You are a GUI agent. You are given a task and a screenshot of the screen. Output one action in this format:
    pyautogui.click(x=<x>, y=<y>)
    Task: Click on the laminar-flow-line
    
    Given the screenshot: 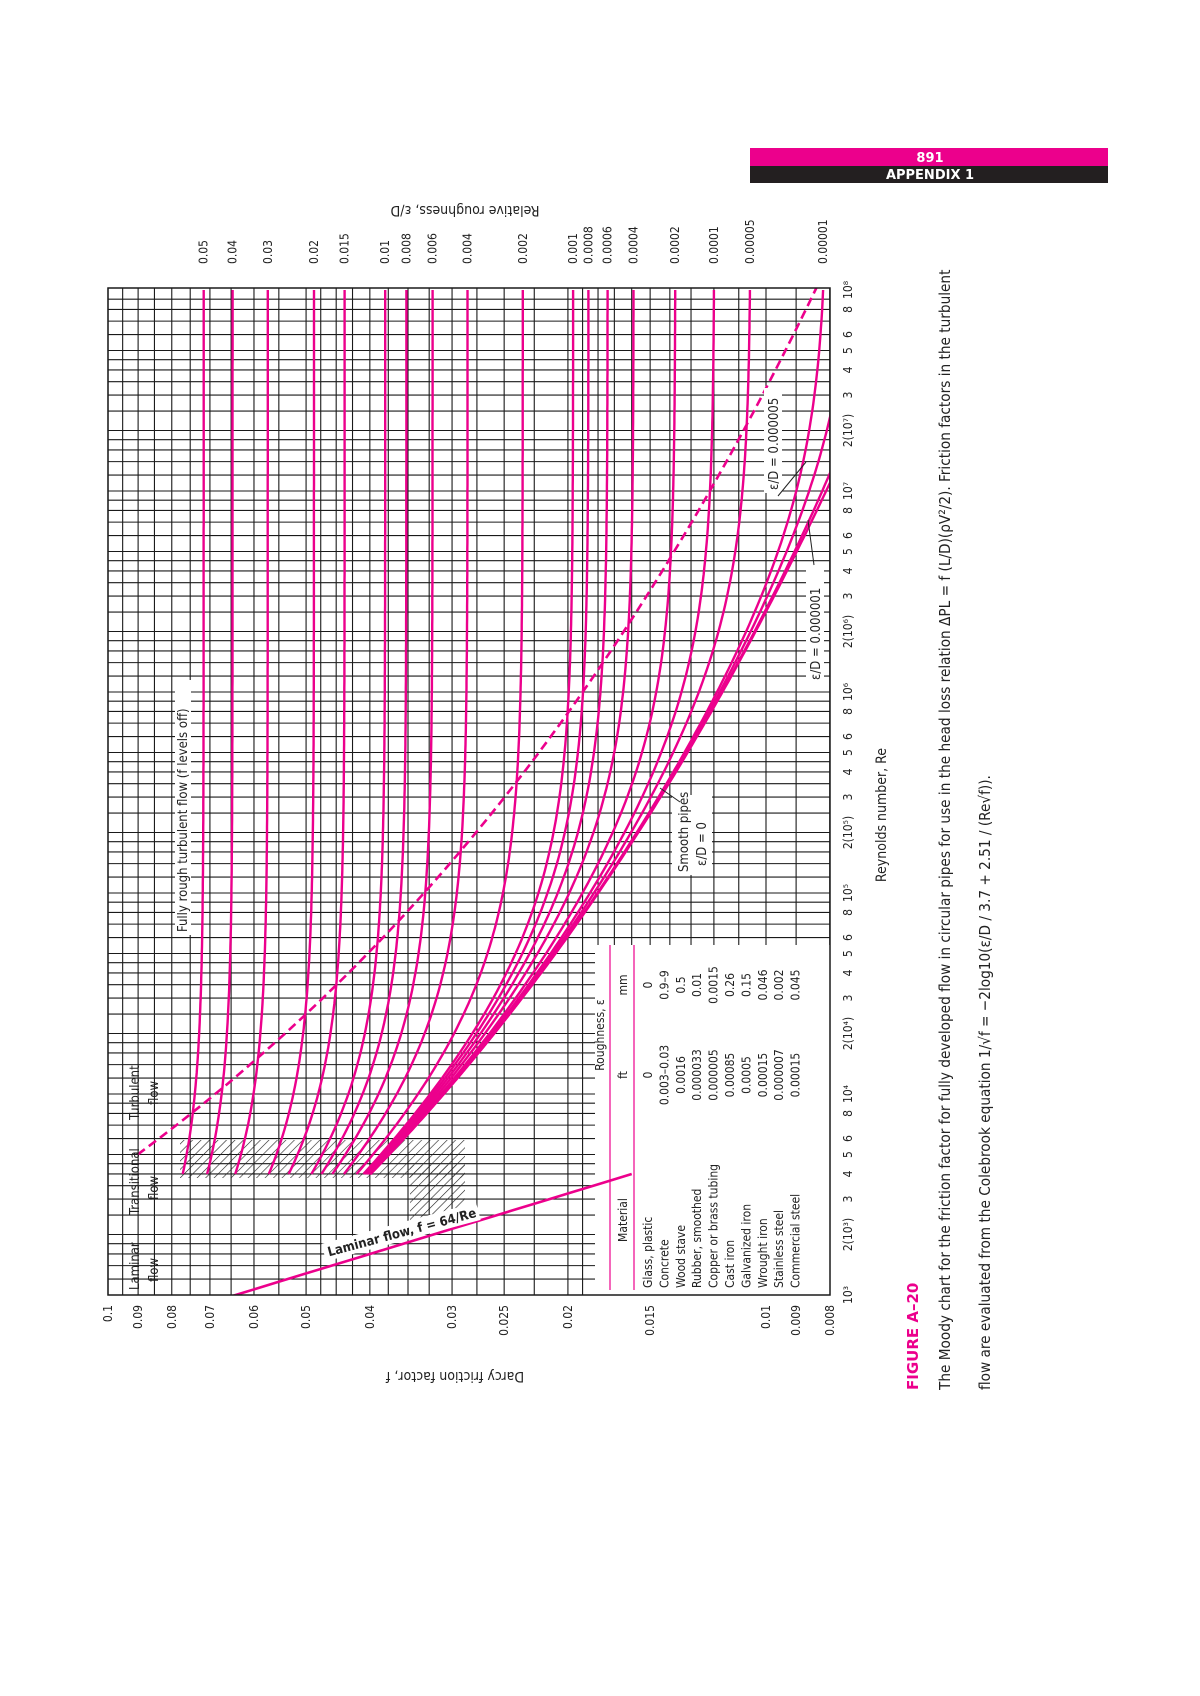 What is the action you would take?
    pyautogui.click(x=432, y=1233)
    